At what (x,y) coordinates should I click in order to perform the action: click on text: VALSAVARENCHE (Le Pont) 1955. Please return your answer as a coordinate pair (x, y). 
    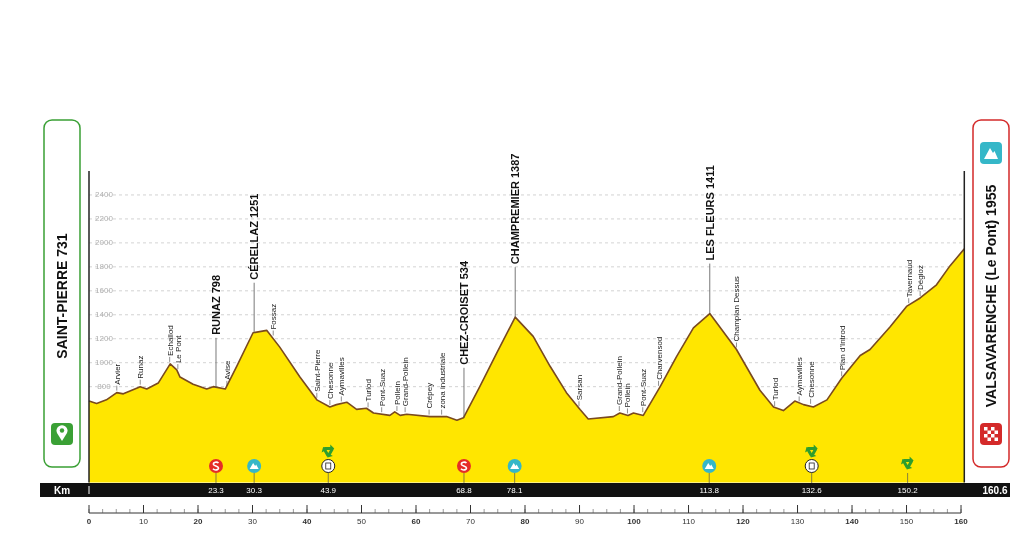
    Looking at the image, I should click on (991, 296).